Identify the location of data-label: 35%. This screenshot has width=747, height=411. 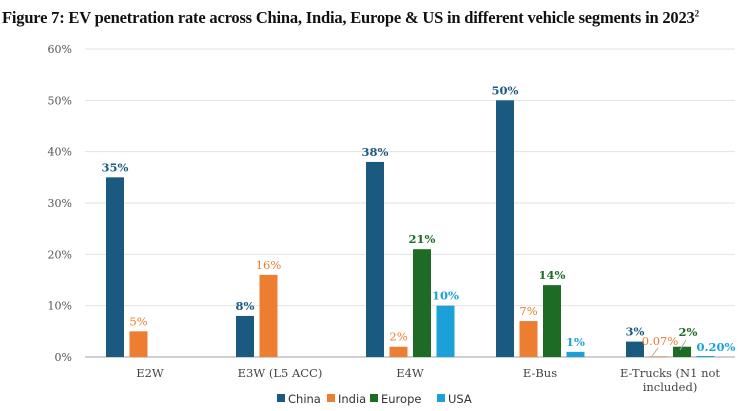
(115, 167).